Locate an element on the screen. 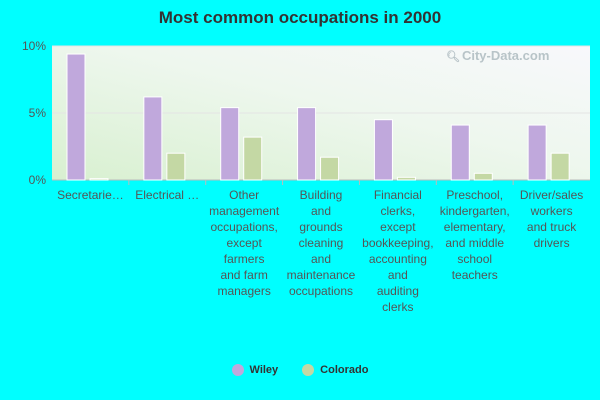 The height and width of the screenshot is (400, 600). y-tick-label: 10% is located at coordinates (34, 46).